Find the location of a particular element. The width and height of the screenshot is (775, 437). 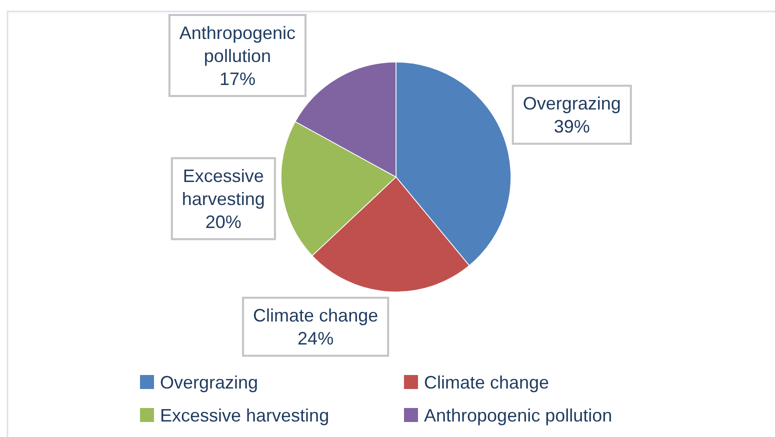

data-label: 39% is located at coordinates (572, 126).